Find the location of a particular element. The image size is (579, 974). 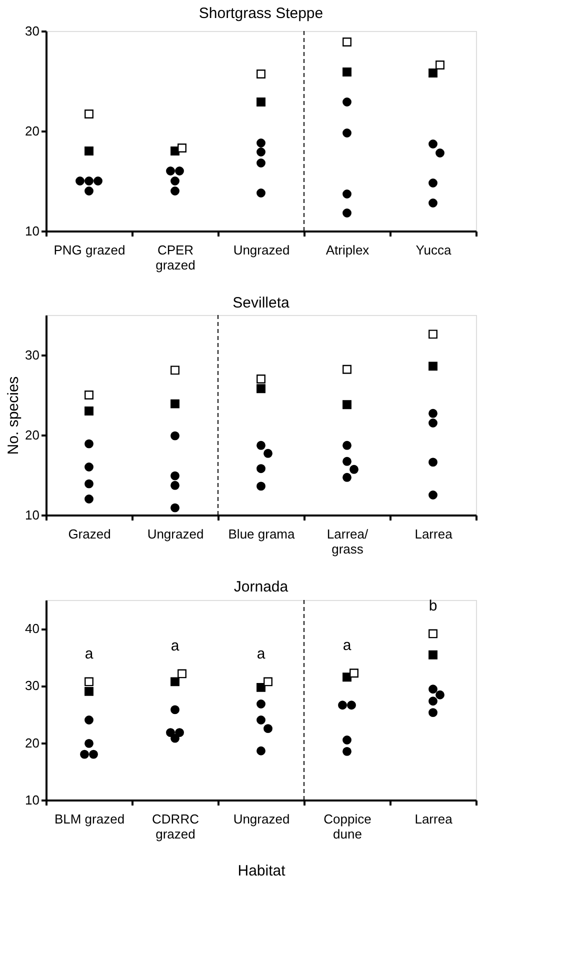

x-tick-label: CDRRC grazed is located at coordinates (175, 827).